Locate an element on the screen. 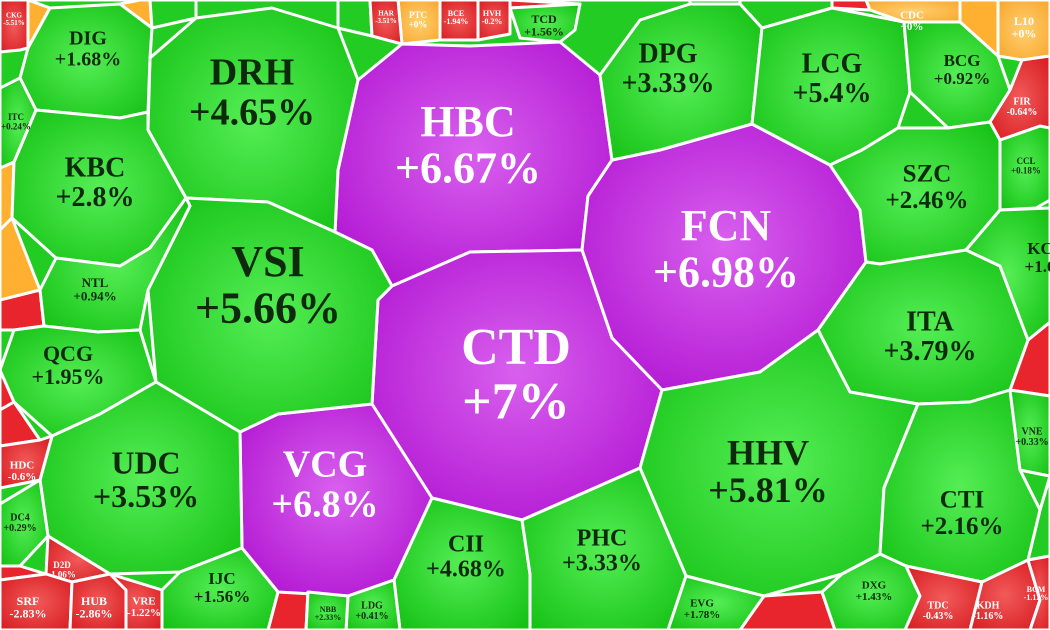 This screenshot has width=1050, height=630. ticker-symbol: FCN is located at coordinates (726, 225).